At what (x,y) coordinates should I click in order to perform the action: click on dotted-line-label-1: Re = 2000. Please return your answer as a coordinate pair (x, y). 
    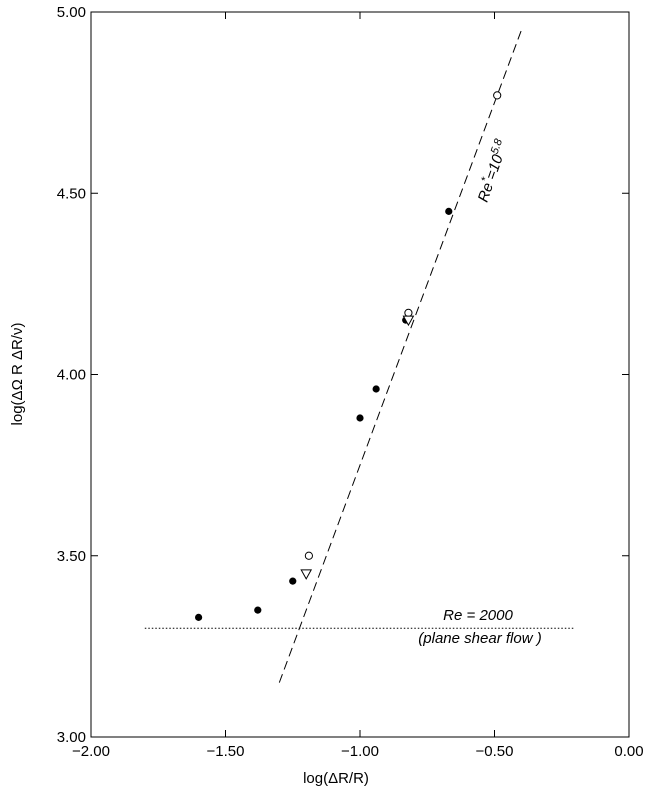
    Looking at the image, I should click on (478, 615).